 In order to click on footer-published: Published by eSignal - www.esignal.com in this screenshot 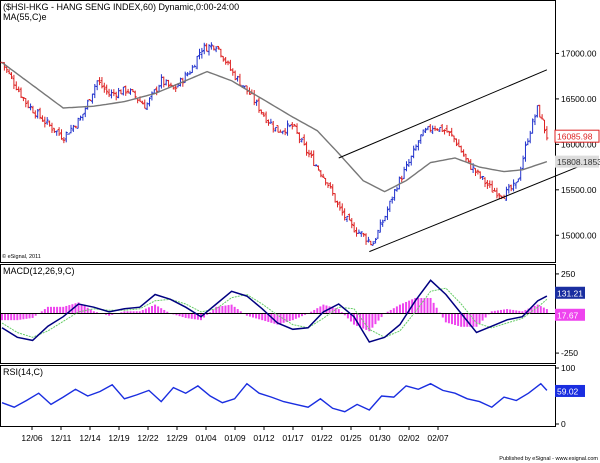, I will do `click(548, 459)`.